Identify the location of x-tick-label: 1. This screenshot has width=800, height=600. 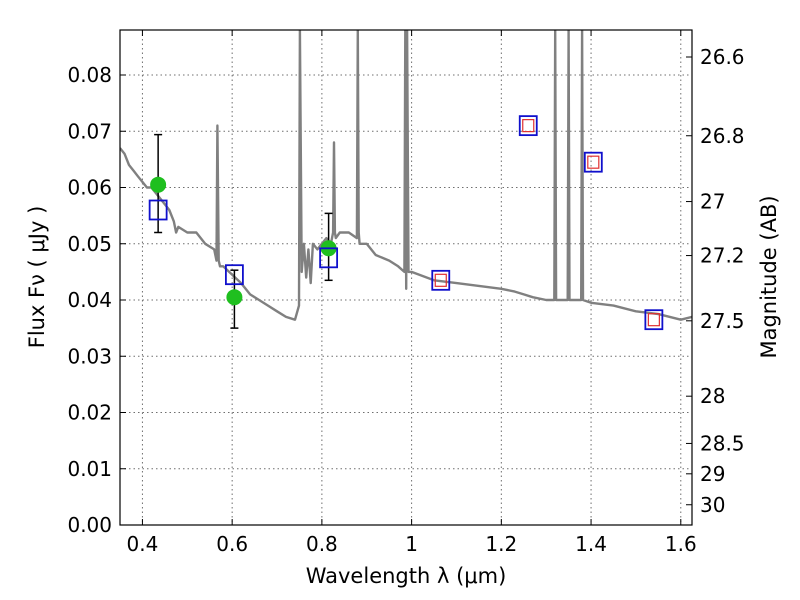
(411, 544).